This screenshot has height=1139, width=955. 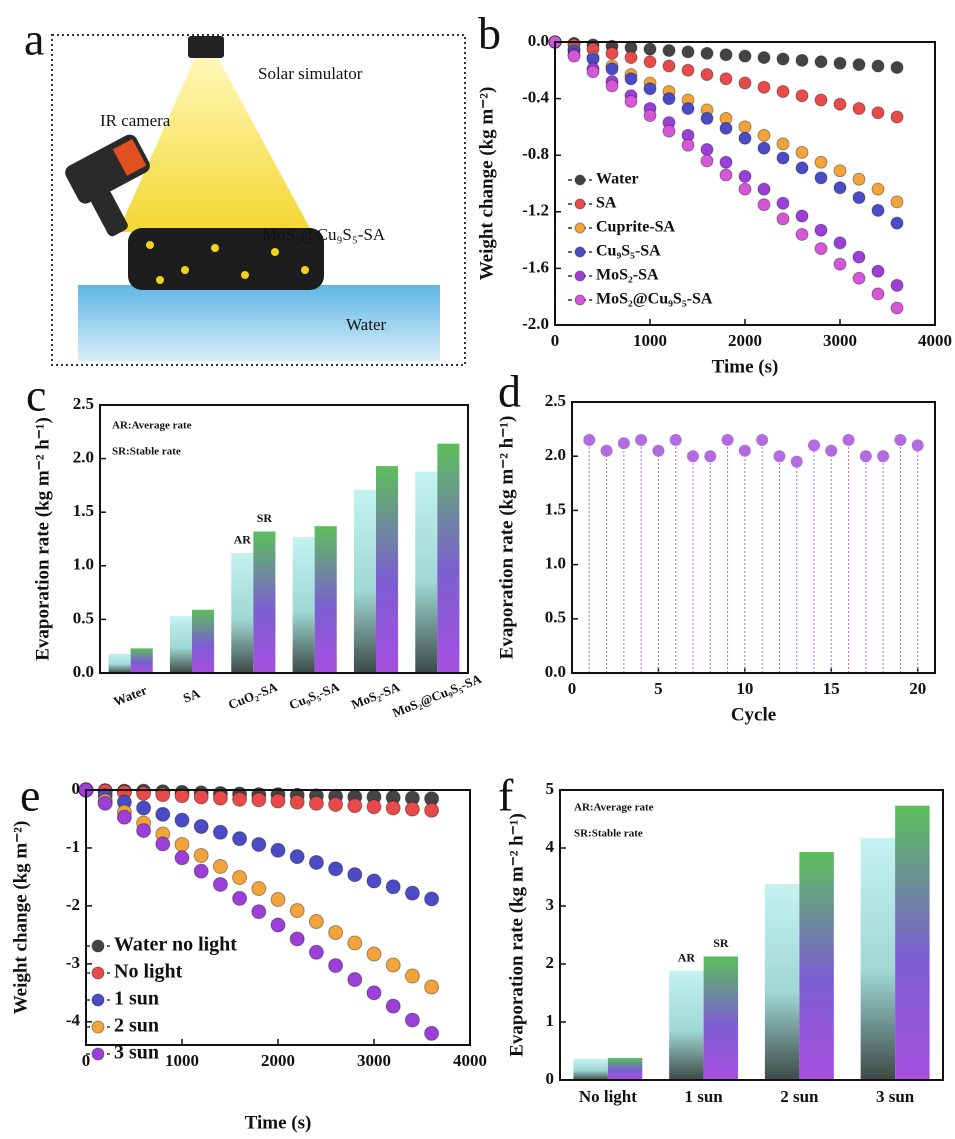 What do you see at coordinates (310, 73) in the screenshot?
I see `annotation: Solar simulator` at bounding box center [310, 73].